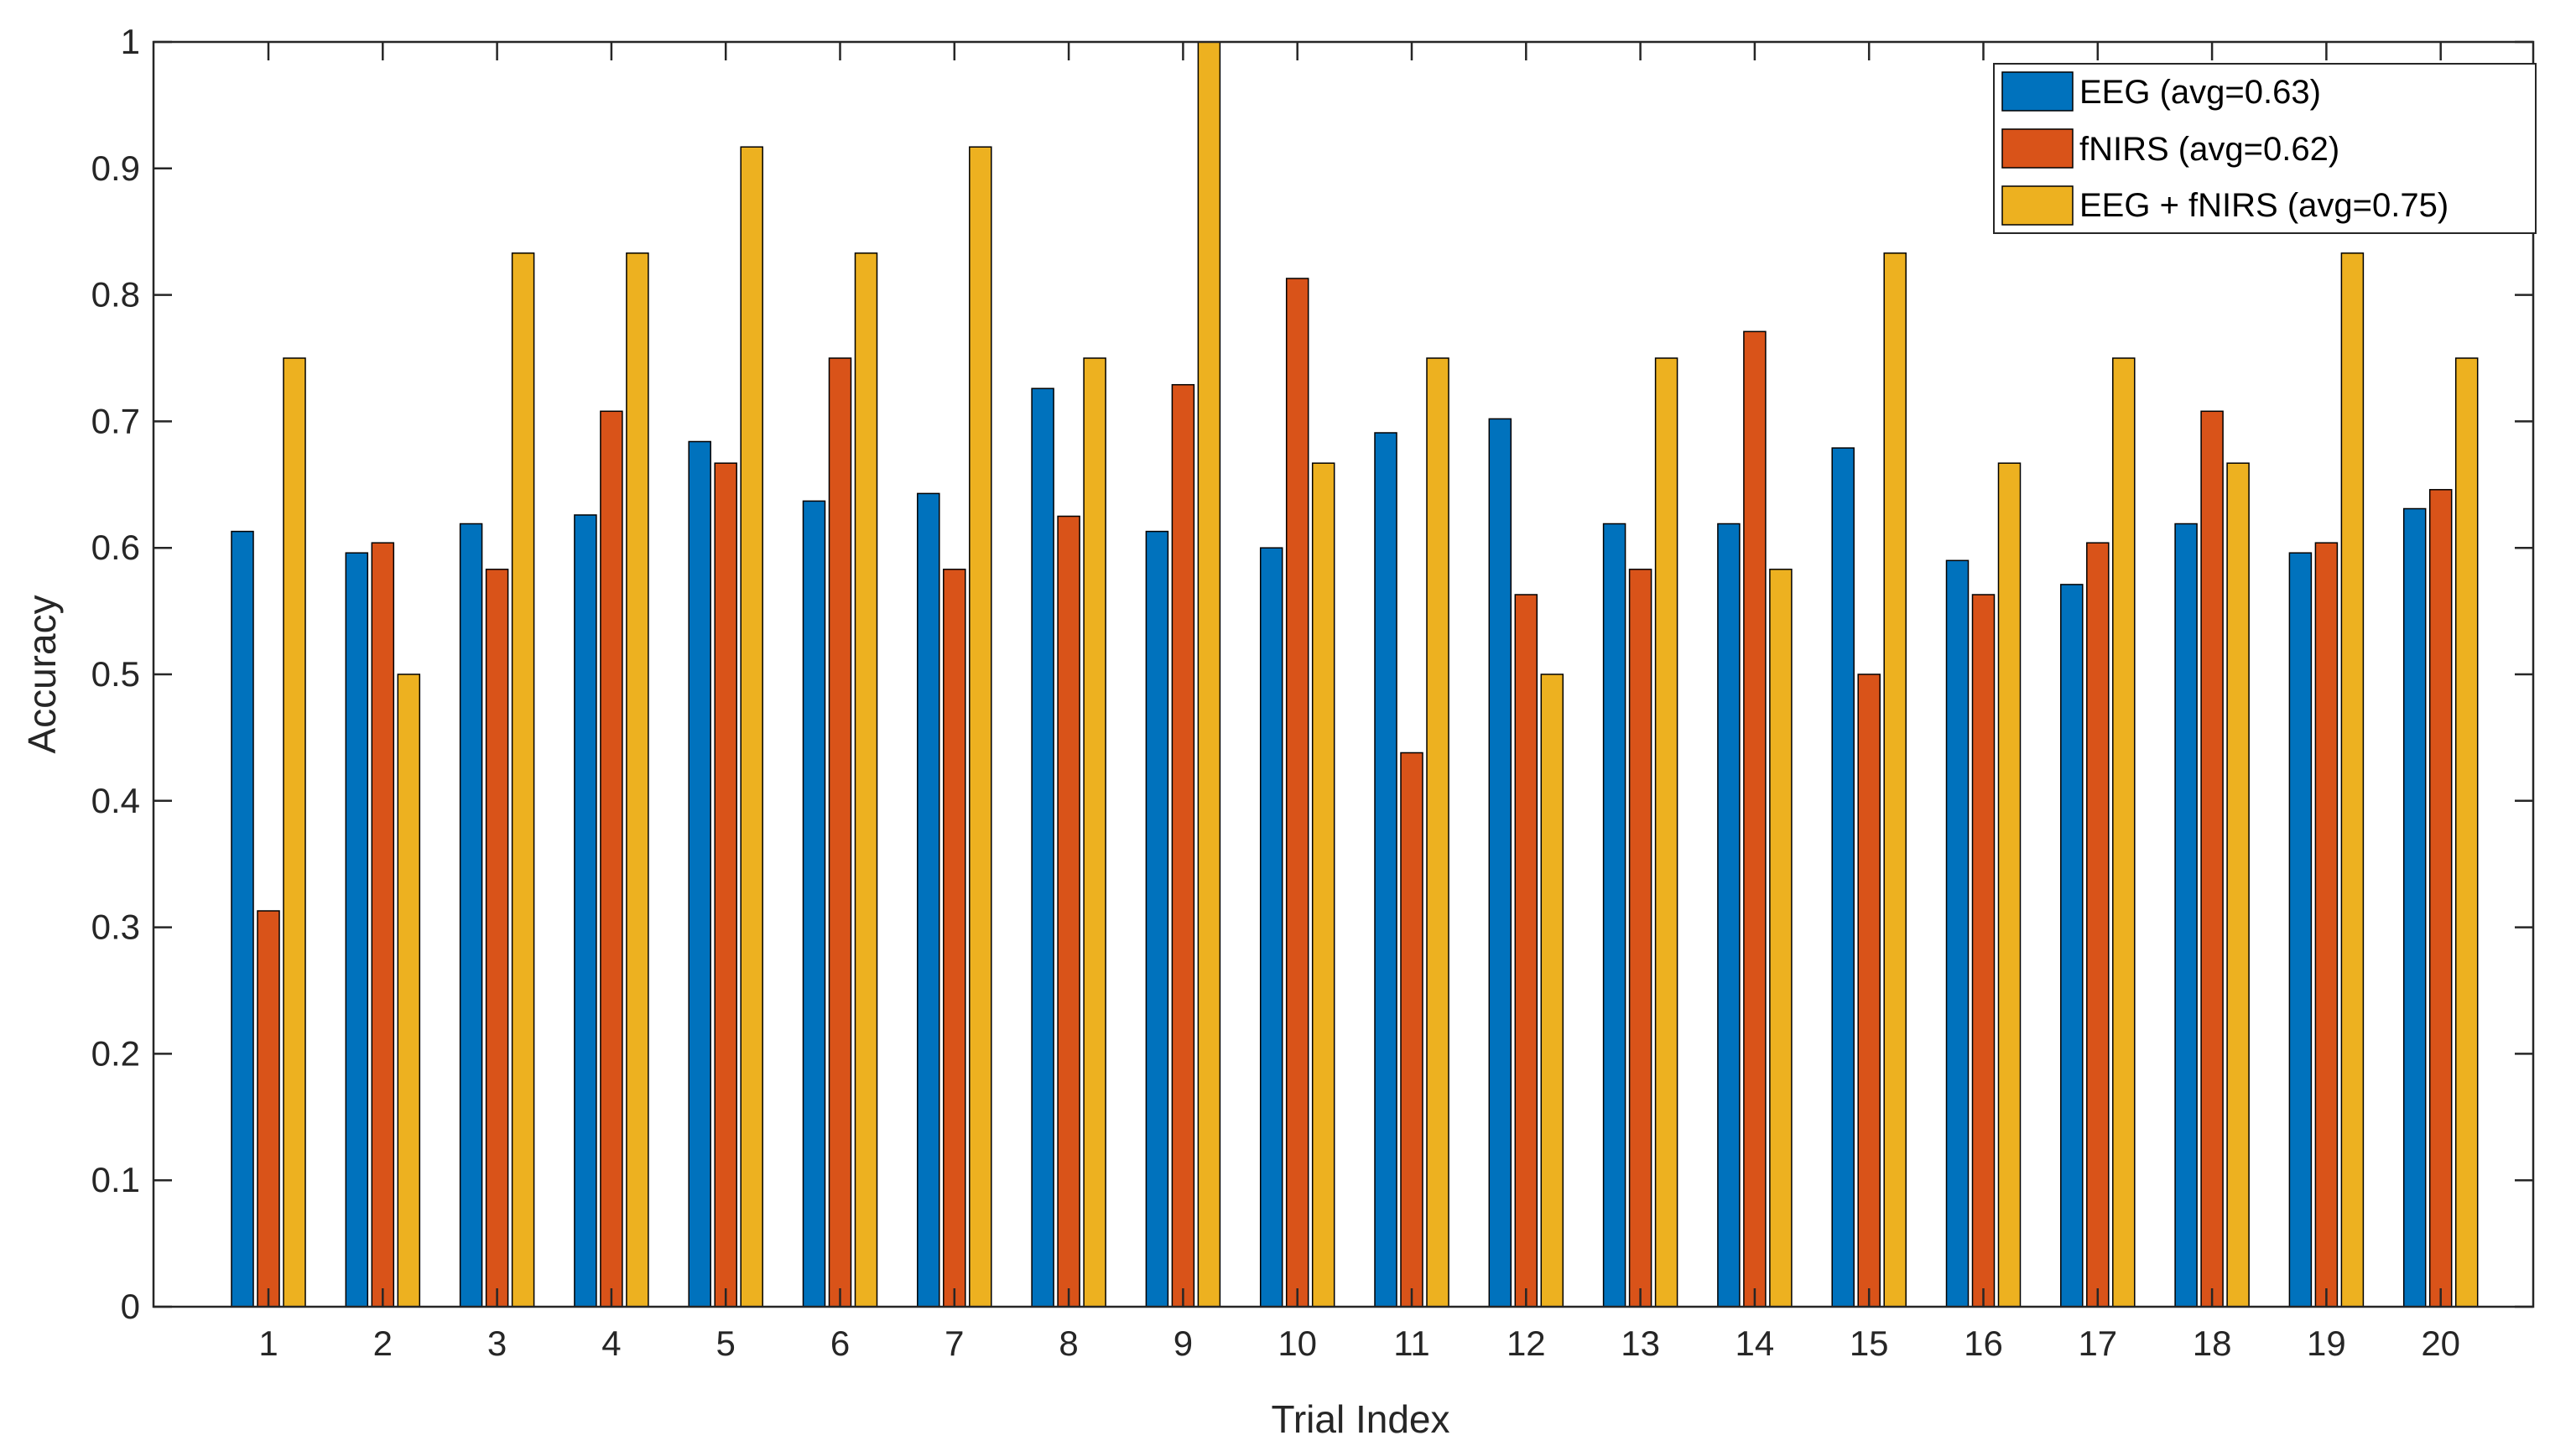 This screenshot has height=1451, width=2576. I want to click on y-tick-label: 0, so click(130, 1306).